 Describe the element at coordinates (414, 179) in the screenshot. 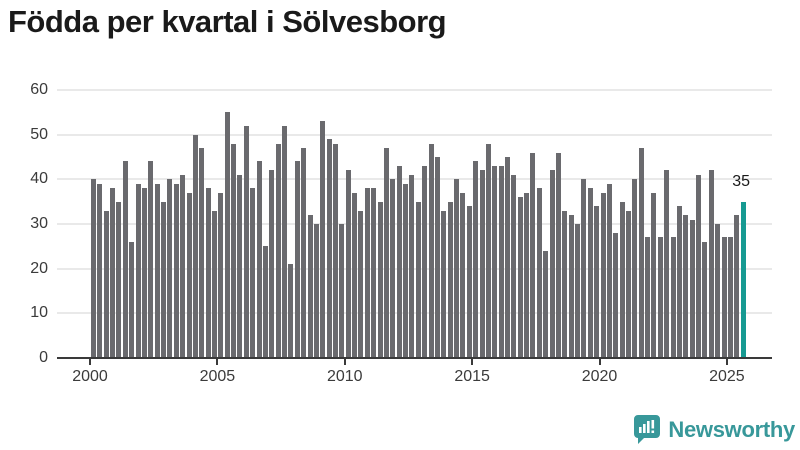

I see `gridline-y40` at that location.